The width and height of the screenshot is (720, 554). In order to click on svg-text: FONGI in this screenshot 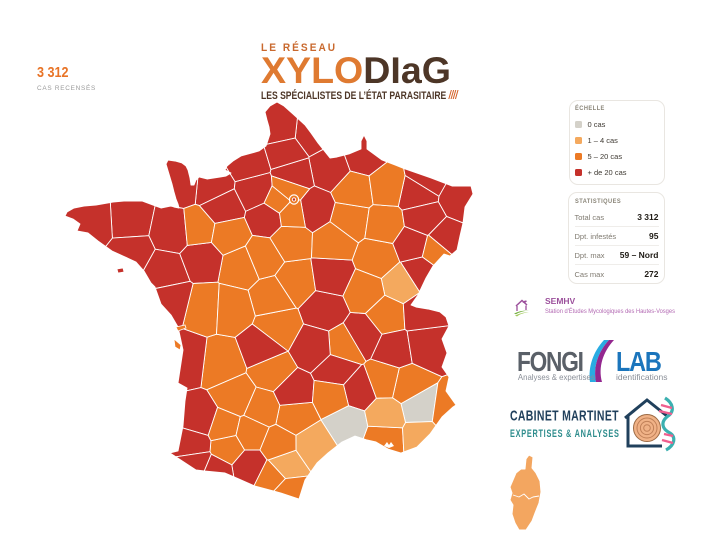, I will do `click(550, 362)`.